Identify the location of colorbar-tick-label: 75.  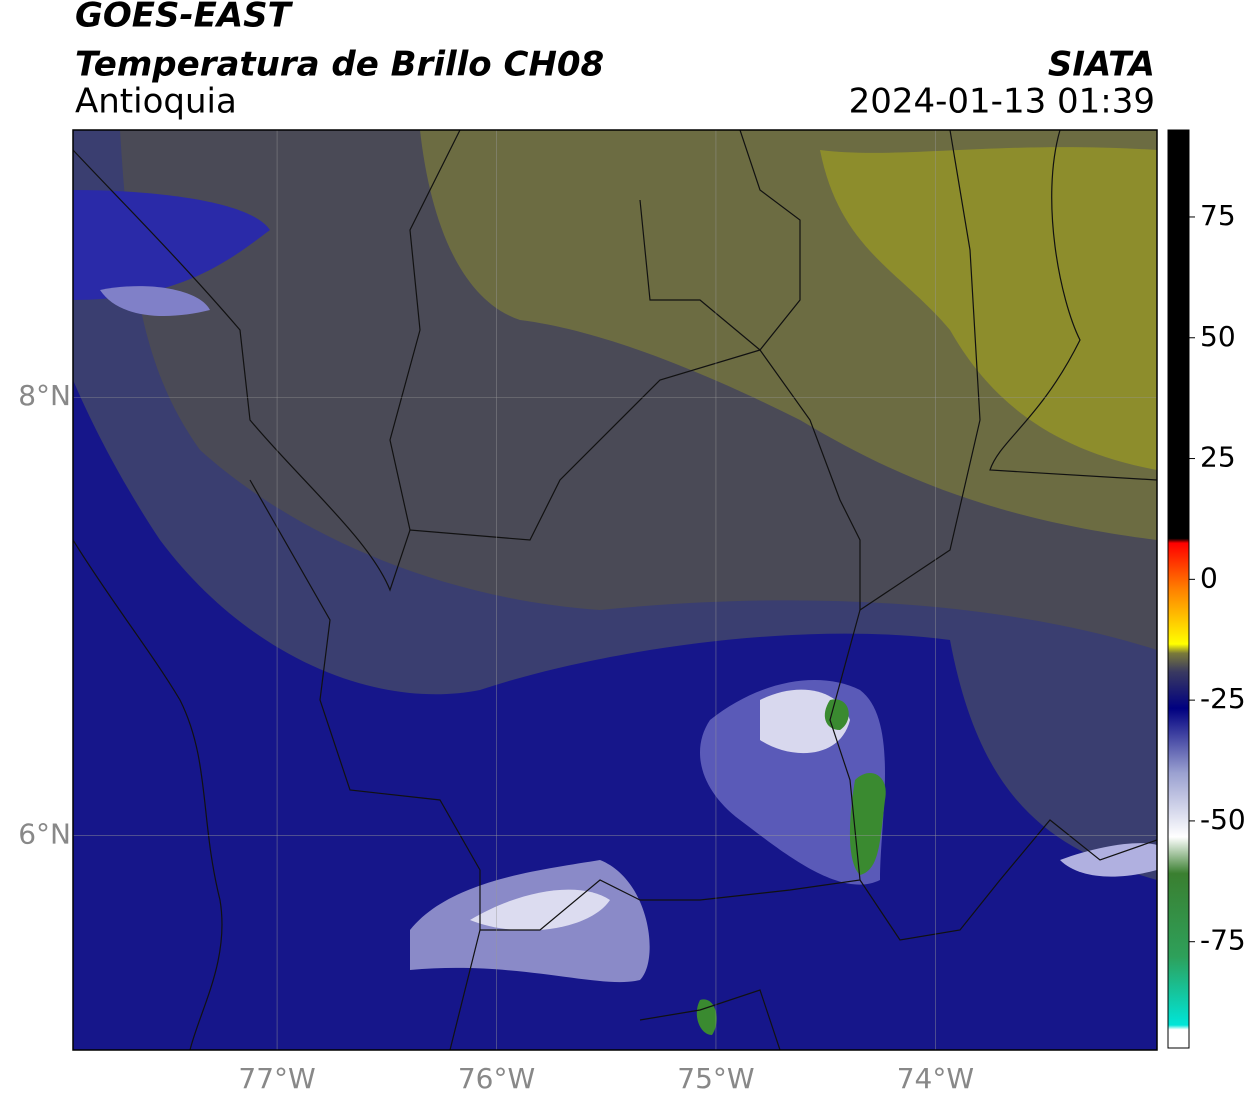
(1218, 215).